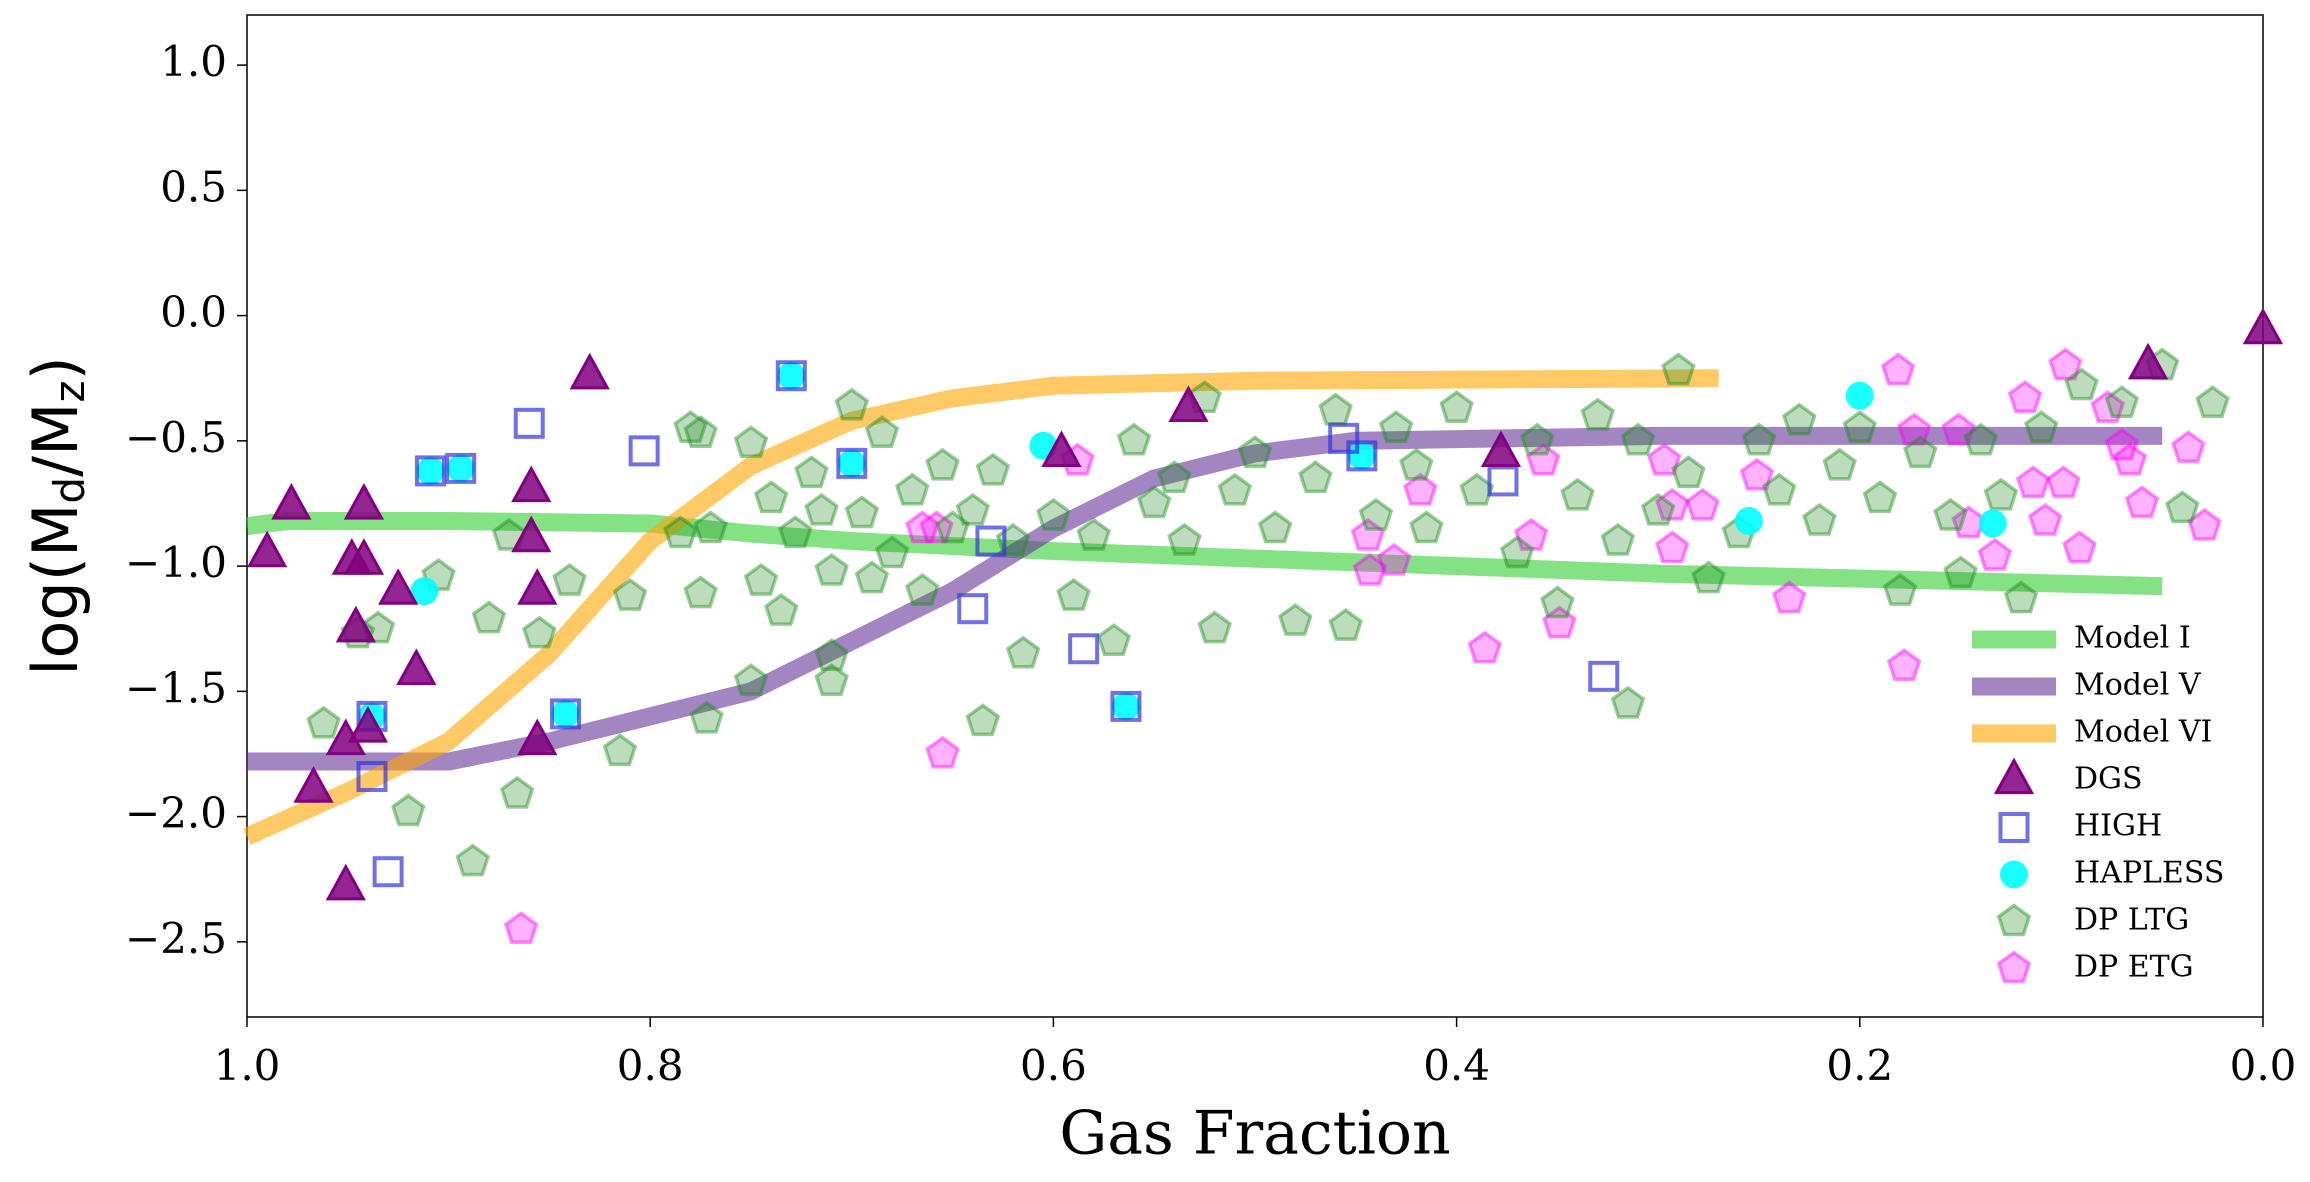  What do you see at coordinates (2134, 967) in the screenshot?
I see `legend-label: DP ETG` at bounding box center [2134, 967].